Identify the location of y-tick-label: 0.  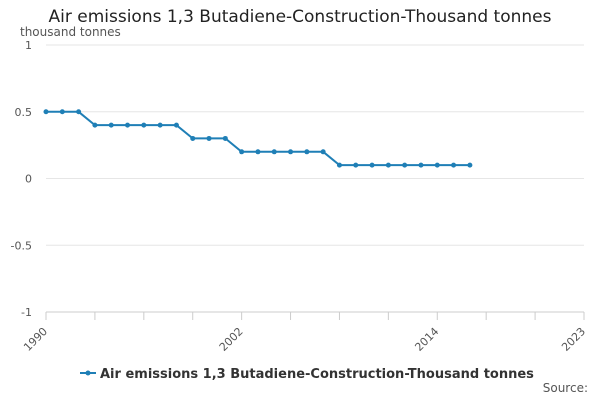
(28, 179).